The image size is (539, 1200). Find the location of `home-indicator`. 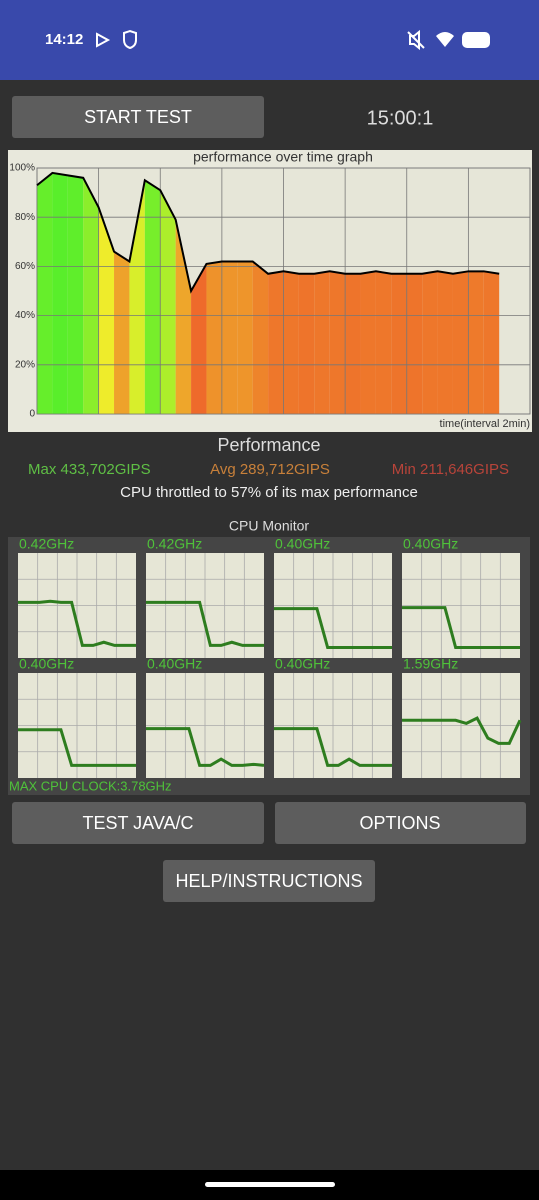

home-indicator is located at coordinates (270, 1184).